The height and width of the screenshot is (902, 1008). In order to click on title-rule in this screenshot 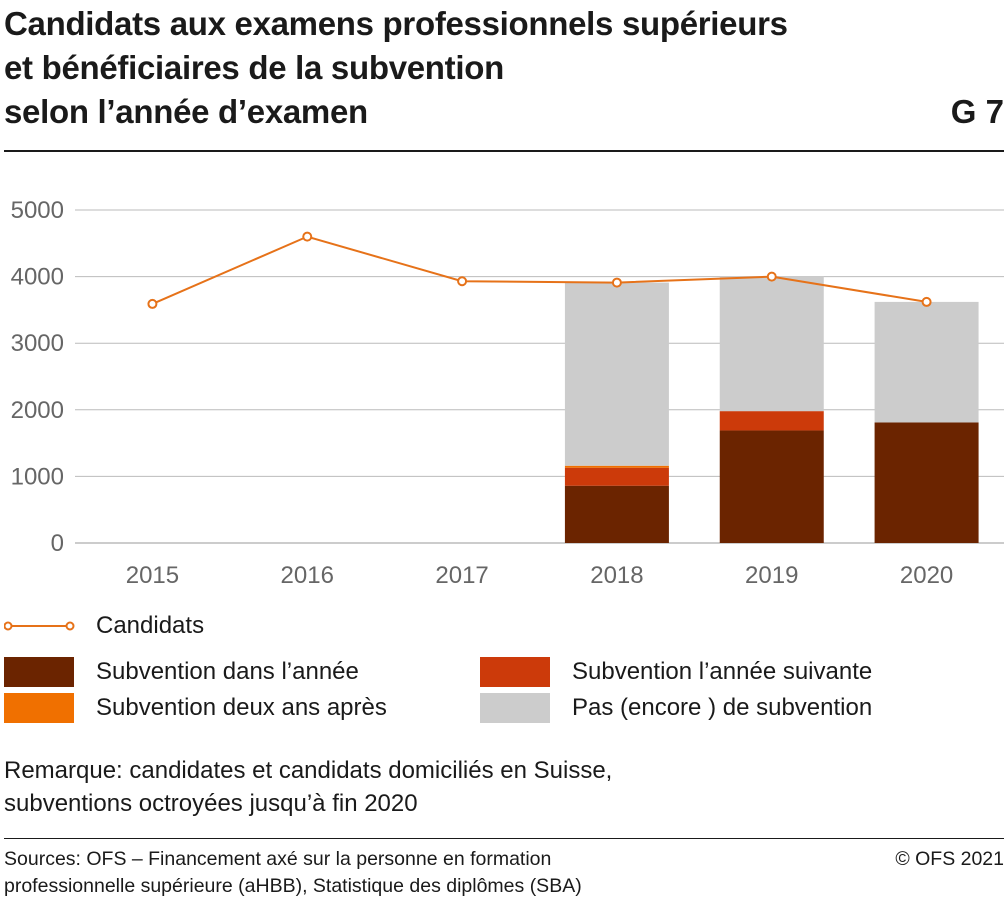, I will do `click(504, 151)`.